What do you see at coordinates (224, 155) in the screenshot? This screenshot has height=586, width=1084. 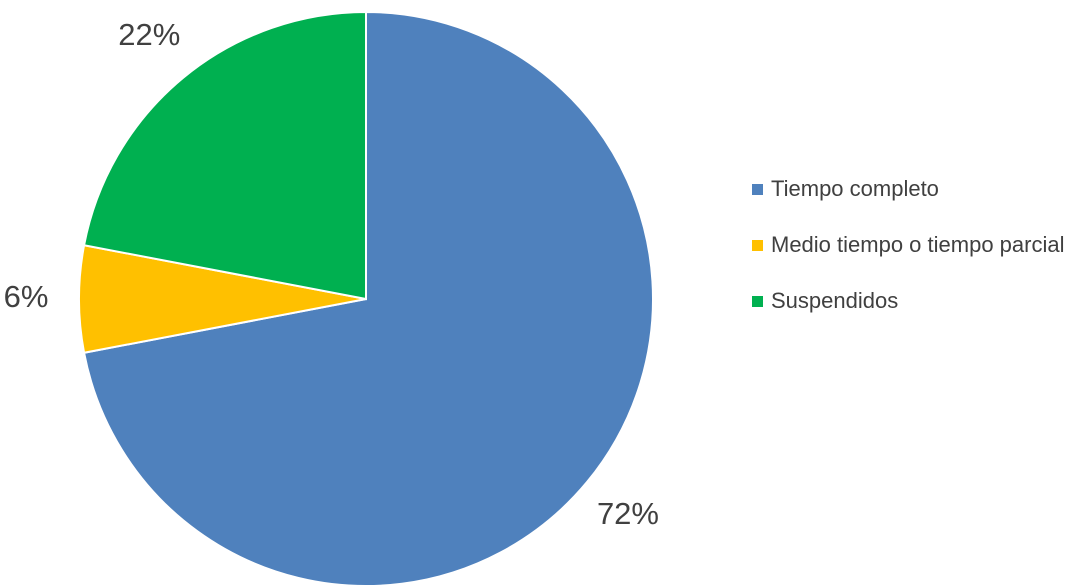 I see `pie-slice` at bounding box center [224, 155].